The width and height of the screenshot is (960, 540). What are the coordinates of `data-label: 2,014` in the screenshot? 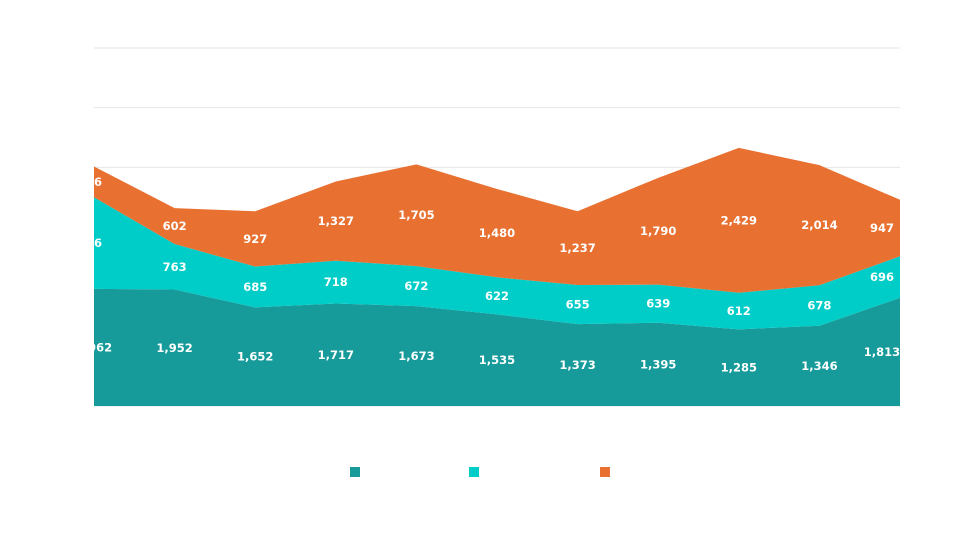 It's located at (819, 225).